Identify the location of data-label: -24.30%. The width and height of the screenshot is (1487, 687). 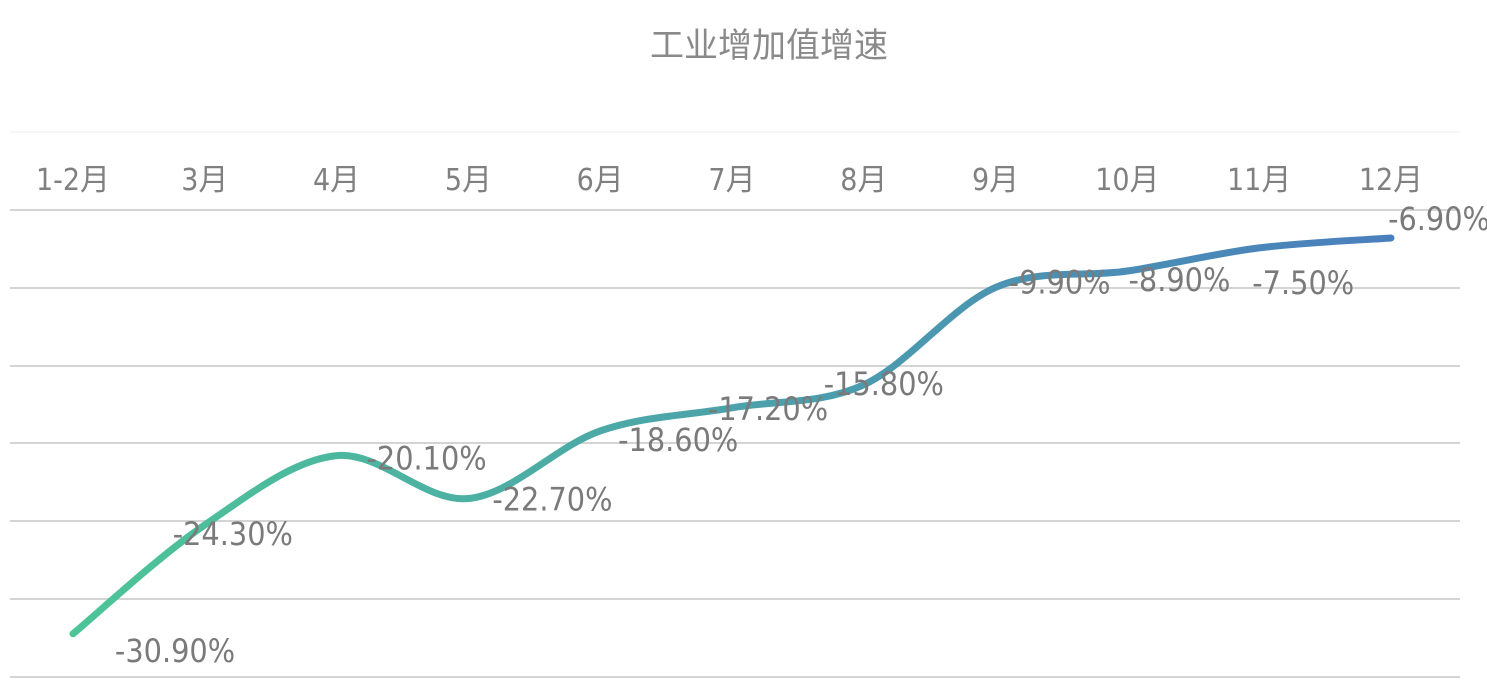
(233, 534).